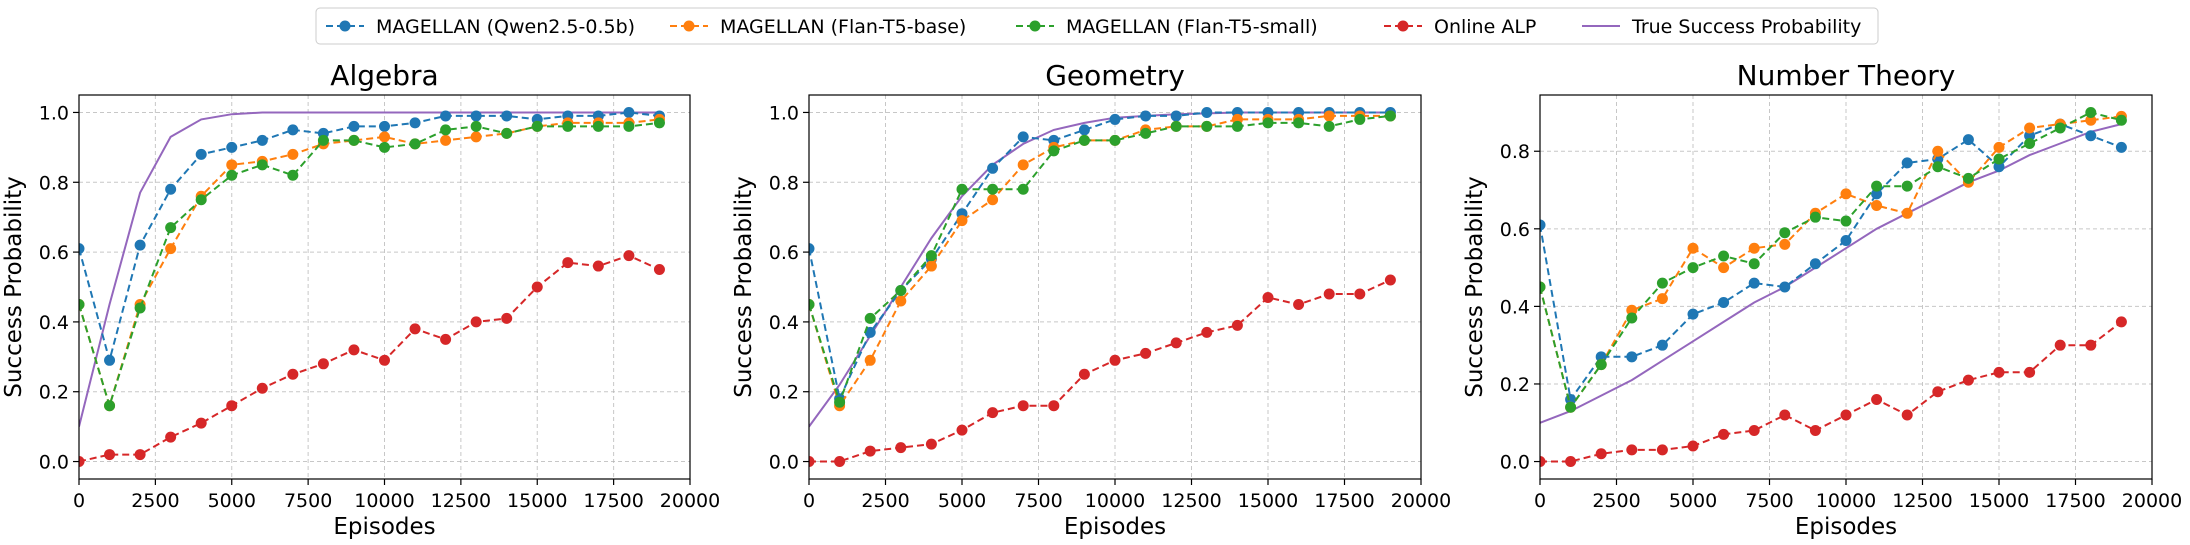 This screenshot has height=545, width=2190. Describe the element at coordinates (54, 253) in the screenshot. I see `y-tick-label: 0.6` at that location.